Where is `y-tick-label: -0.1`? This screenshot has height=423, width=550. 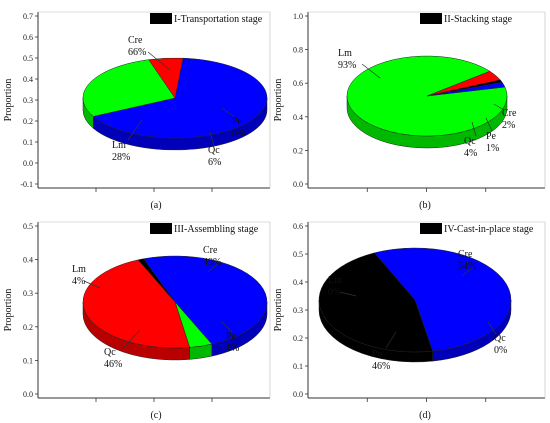 y-tick-label: -0.1 is located at coordinates (26, 184).